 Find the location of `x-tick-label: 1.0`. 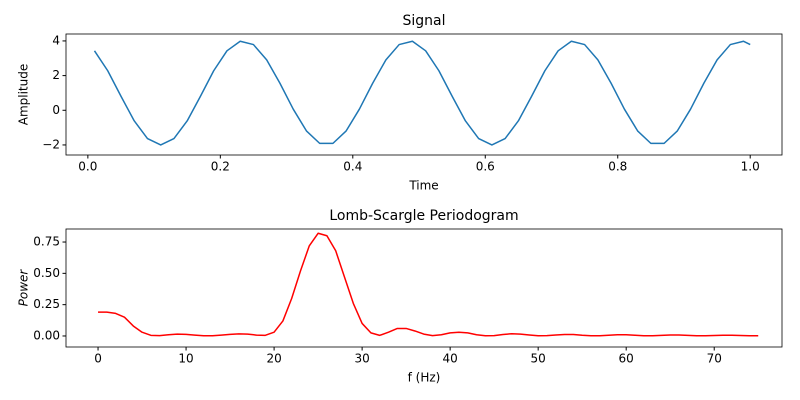

x-tick-label: 1.0 is located at coordinates (750, 167).